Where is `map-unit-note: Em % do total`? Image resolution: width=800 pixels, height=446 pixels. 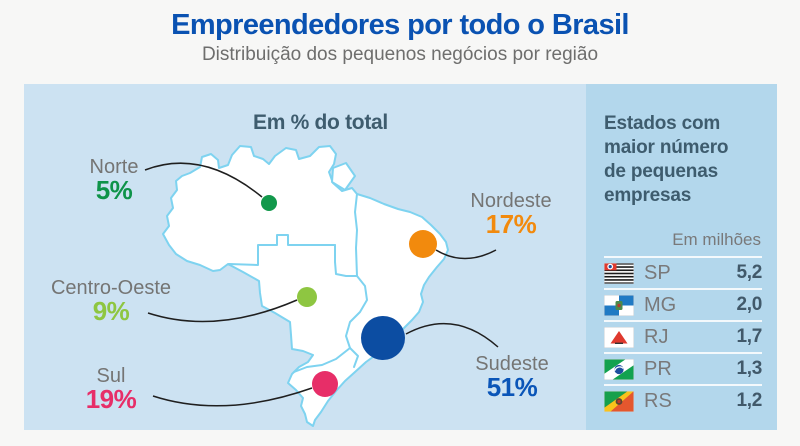
map-unit-note: Em % do total is located at coordinates (320, 122).